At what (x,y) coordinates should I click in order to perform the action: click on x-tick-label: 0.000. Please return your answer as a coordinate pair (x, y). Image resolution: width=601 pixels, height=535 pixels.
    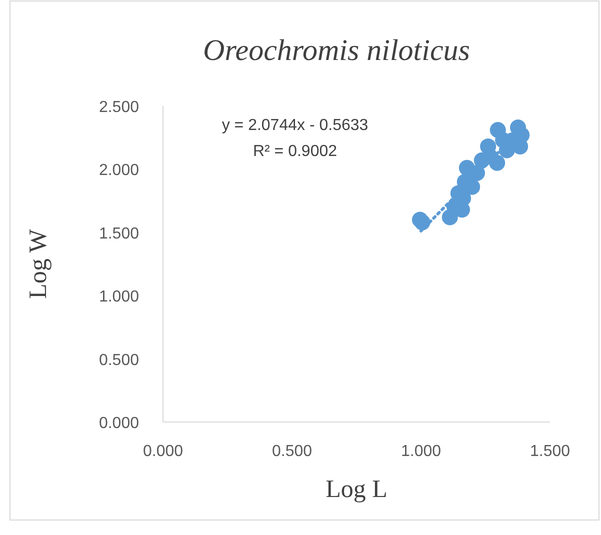
    Looking at the image, I should click on (163, 451).